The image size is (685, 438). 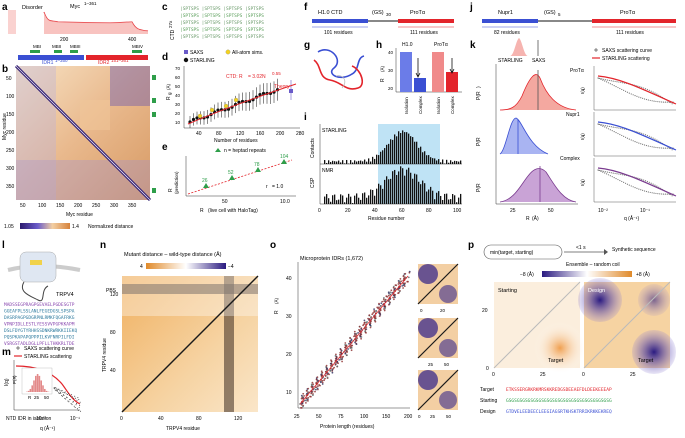 I want to click on c-ylabel: CTD, so click(x=173, y=34).